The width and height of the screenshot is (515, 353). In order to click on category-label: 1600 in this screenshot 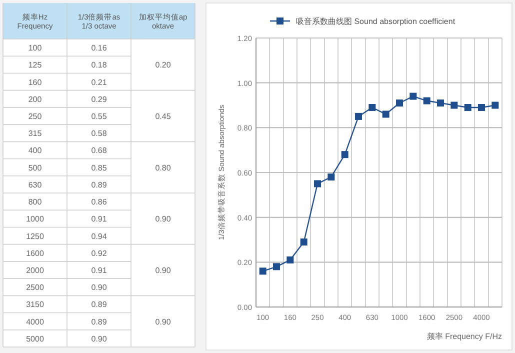, I will do `click(35, 253)`.